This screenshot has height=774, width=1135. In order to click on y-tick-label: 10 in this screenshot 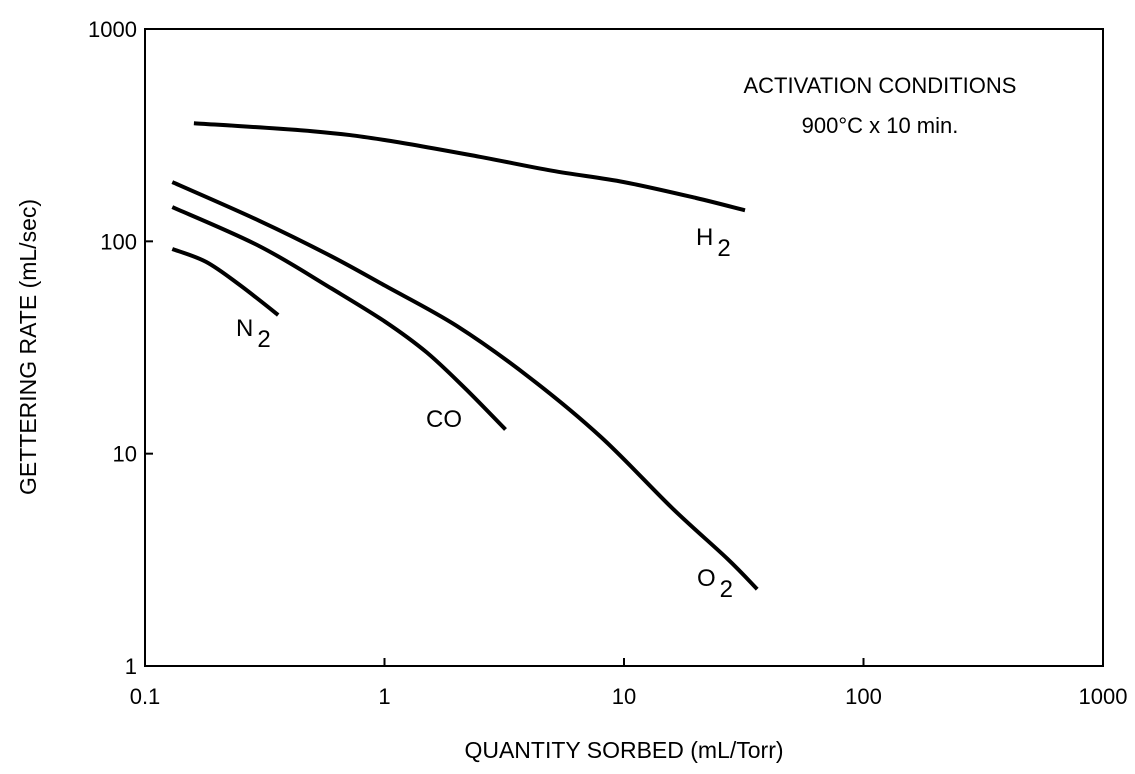, I will do `click(125, 454)`.